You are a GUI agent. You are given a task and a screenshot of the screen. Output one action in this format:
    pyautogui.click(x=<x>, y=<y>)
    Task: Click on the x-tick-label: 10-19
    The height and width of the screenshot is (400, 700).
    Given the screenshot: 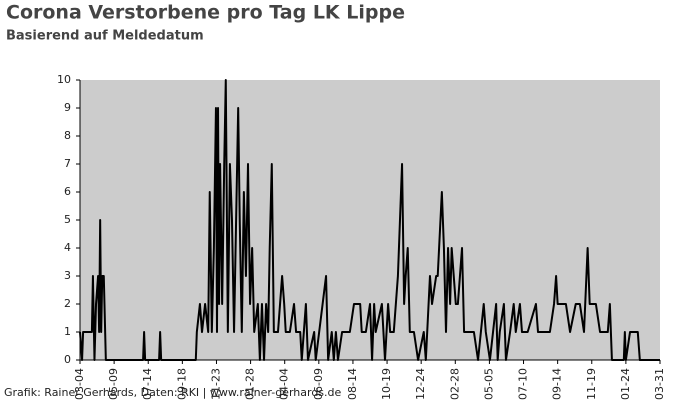 What is the action you would take?
    pyautogui.click(x=386, y=384)
    